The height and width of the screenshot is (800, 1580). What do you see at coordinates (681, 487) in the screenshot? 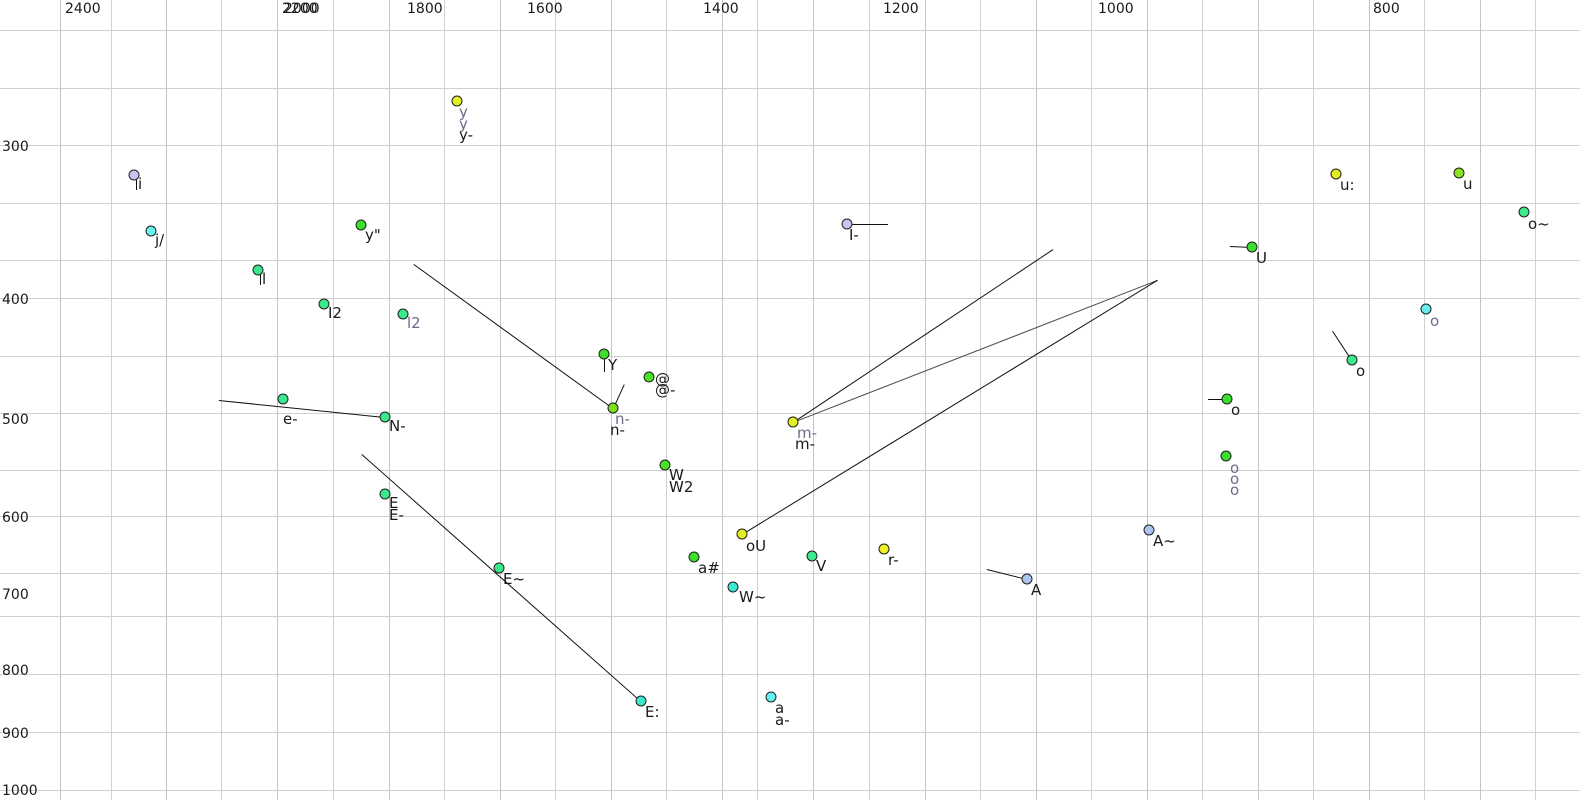
I see `data-point-label: W2` at bounding box center [681, 487].